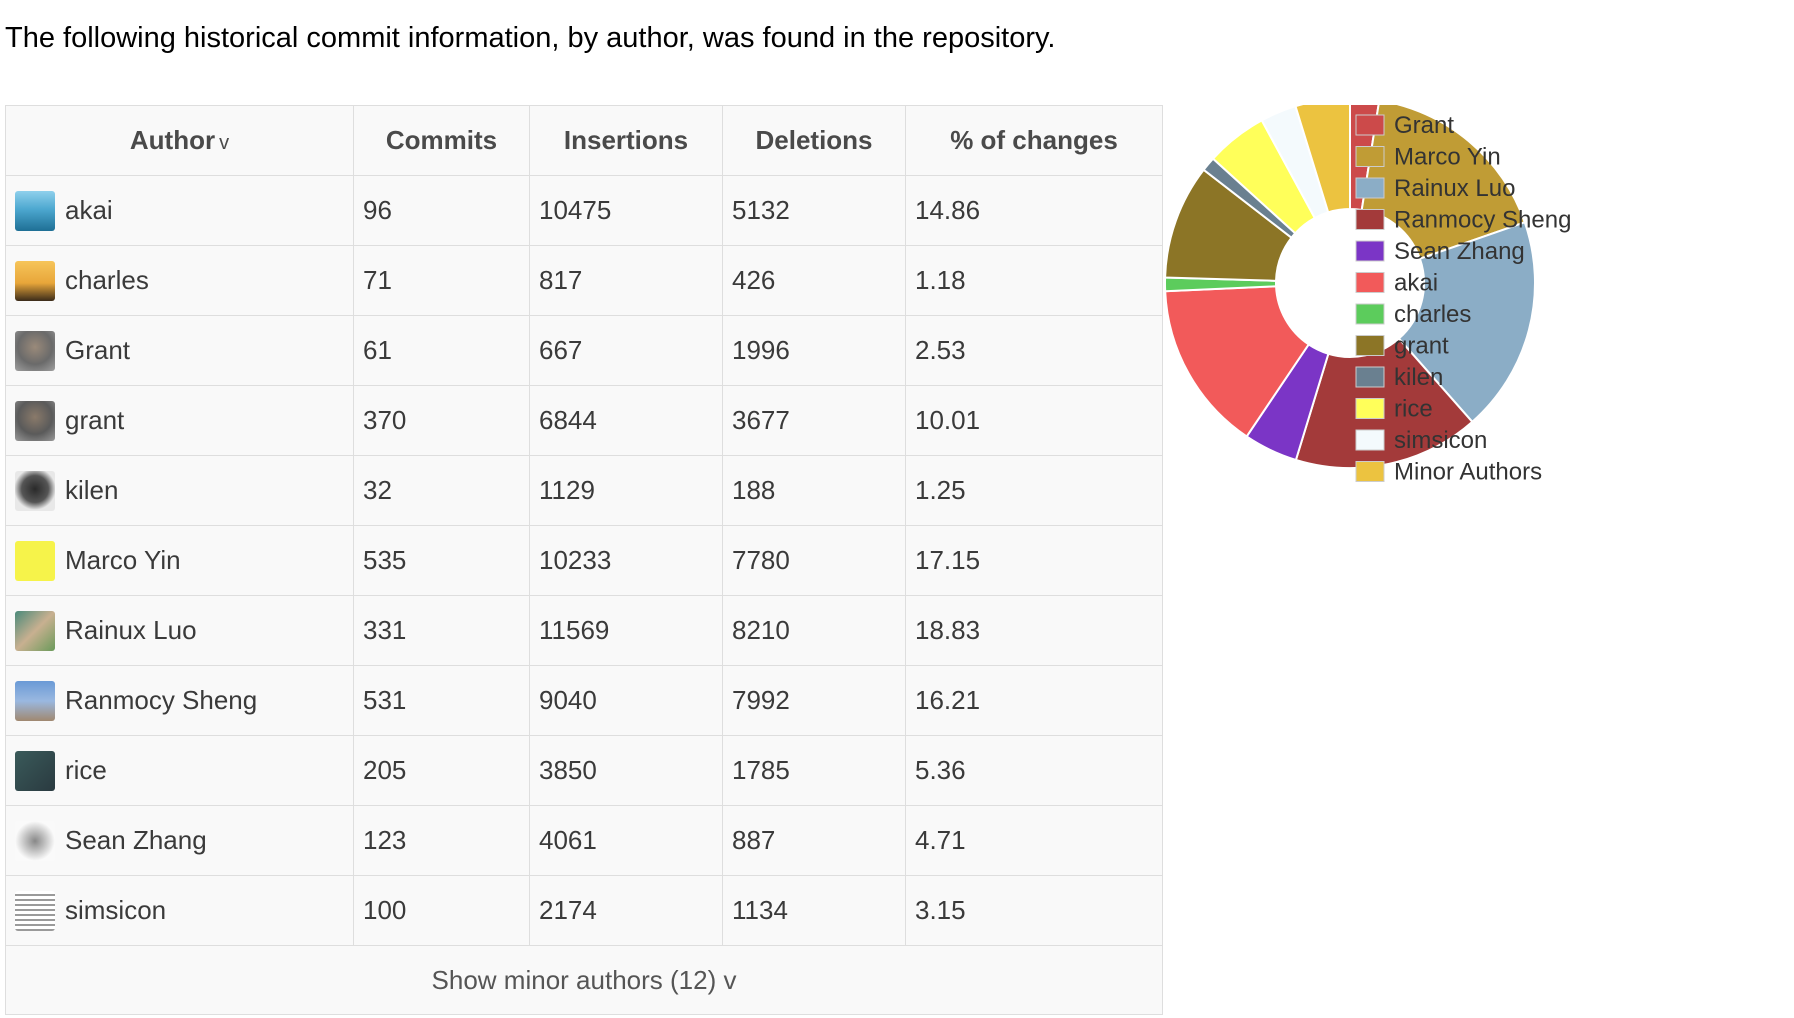 This screenshot has width=1794, height=1018. Describe the element at coordinates (1322, 159) in the screenshot. I see `pie-slice-minor-authors` at that location.